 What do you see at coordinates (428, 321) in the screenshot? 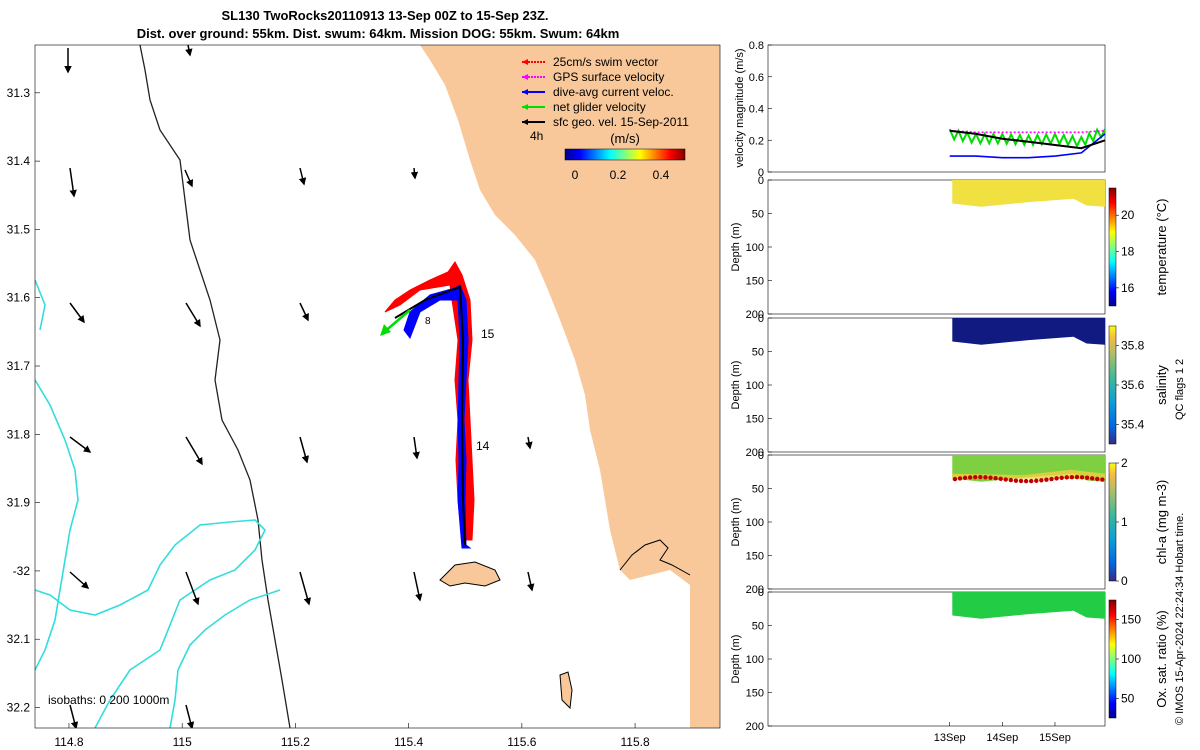
I see `map-label-8: 8` at bounding box center [428, 321].